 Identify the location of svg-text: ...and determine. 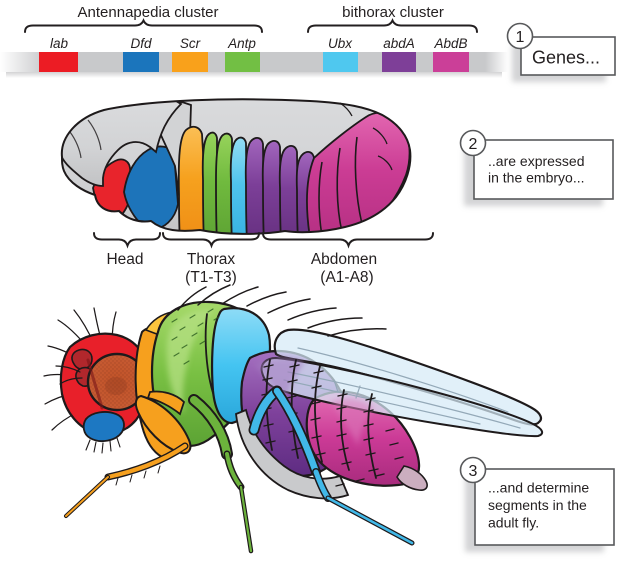
(538, 488).